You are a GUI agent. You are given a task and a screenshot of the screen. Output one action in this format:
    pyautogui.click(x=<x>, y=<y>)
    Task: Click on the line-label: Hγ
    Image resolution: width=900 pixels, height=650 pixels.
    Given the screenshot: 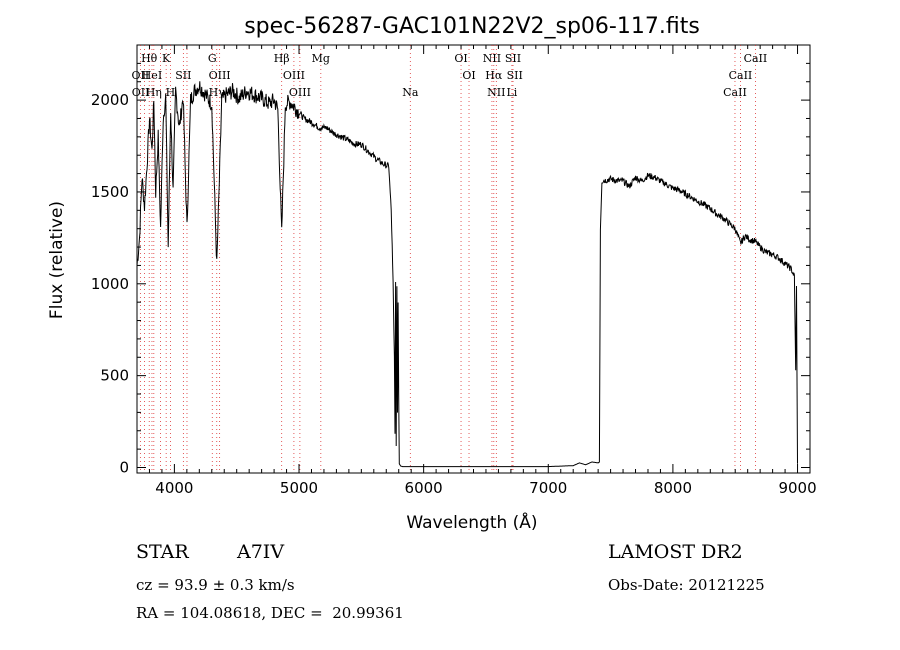 What is the action you would take?
    pyautogui.click(x=217, y=92)
    